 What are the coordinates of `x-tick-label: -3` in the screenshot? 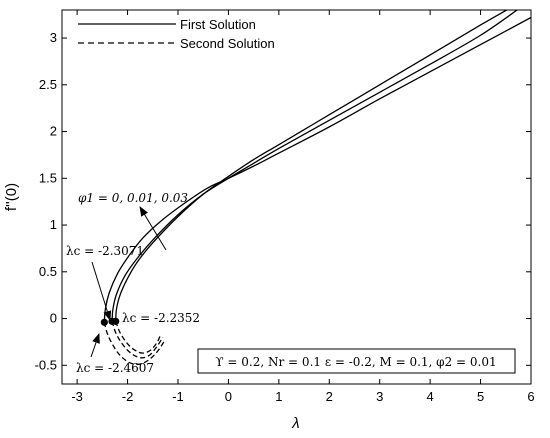 It's located at (77, 396).